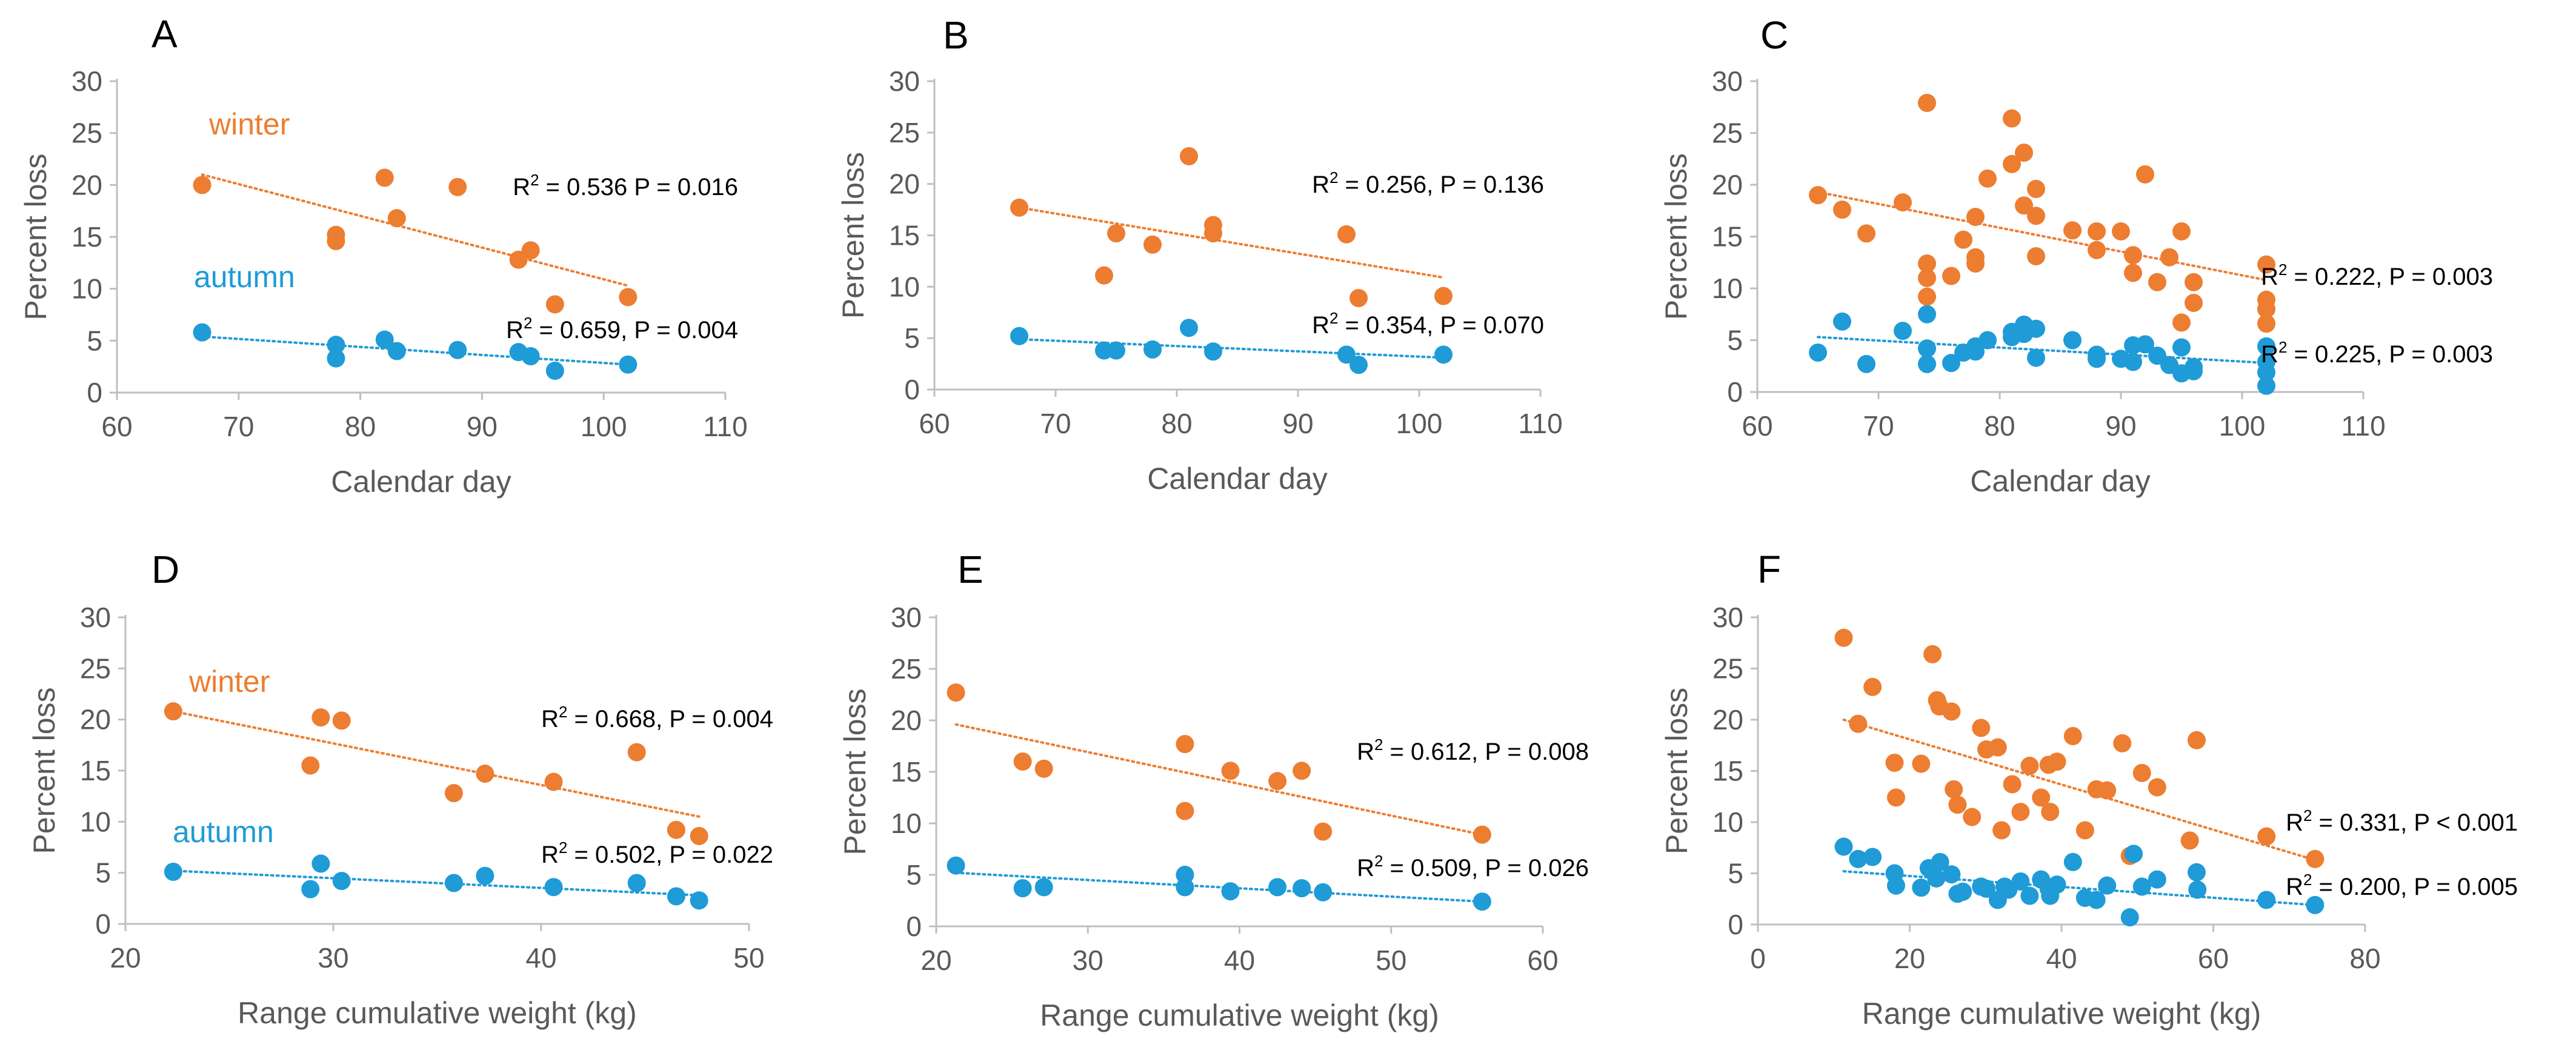 This screenshot has width=2576, height=1059. What do you see at coordinates (468, 862) in the screenshot?
I see `series-autumn: autumn R2 = 0.502, P = 0.022` at bounding box center [468, 862].